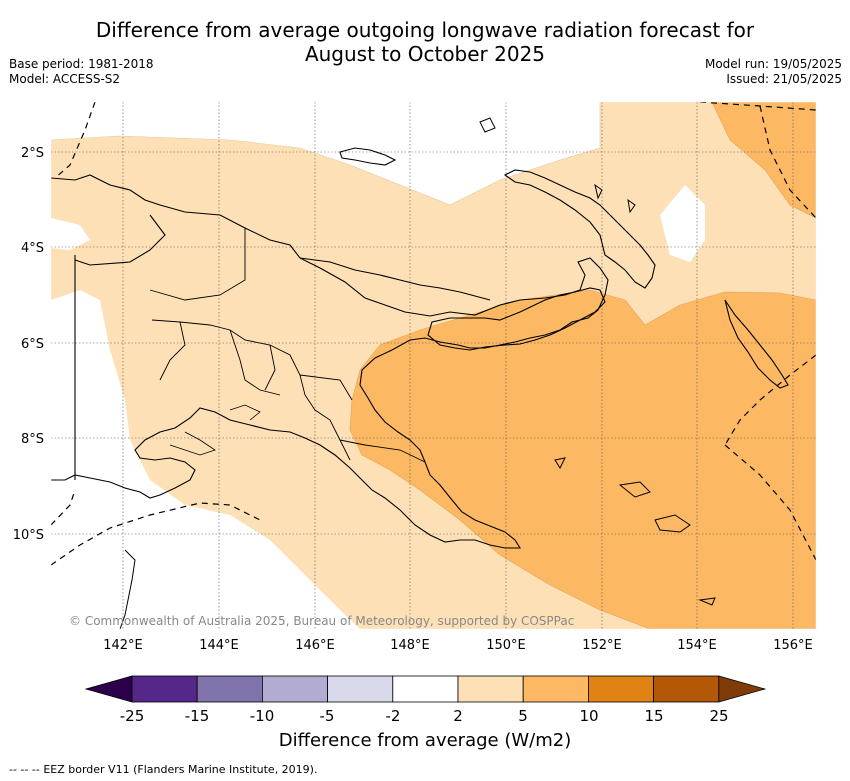 The image size is (850, 781). I want to click on coastline-cape-york, so click(127, 589).